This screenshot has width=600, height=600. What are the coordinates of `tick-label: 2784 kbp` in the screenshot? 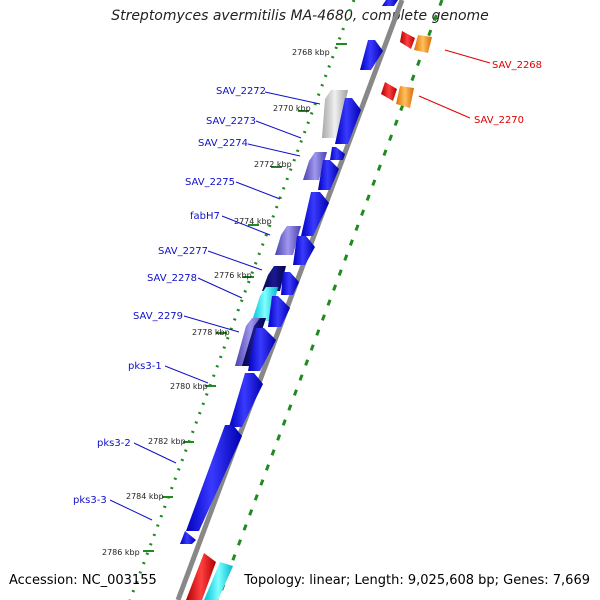 It's located at (145, 496).